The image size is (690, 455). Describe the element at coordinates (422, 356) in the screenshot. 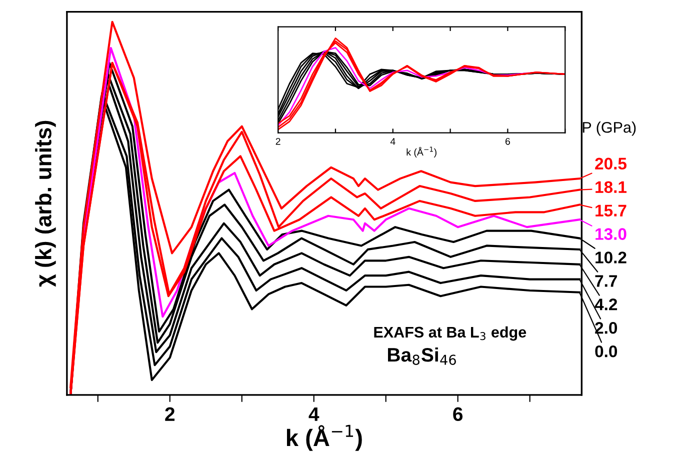

I see `annotation: Ba$_{8}$Si$_{46}$` at that location.